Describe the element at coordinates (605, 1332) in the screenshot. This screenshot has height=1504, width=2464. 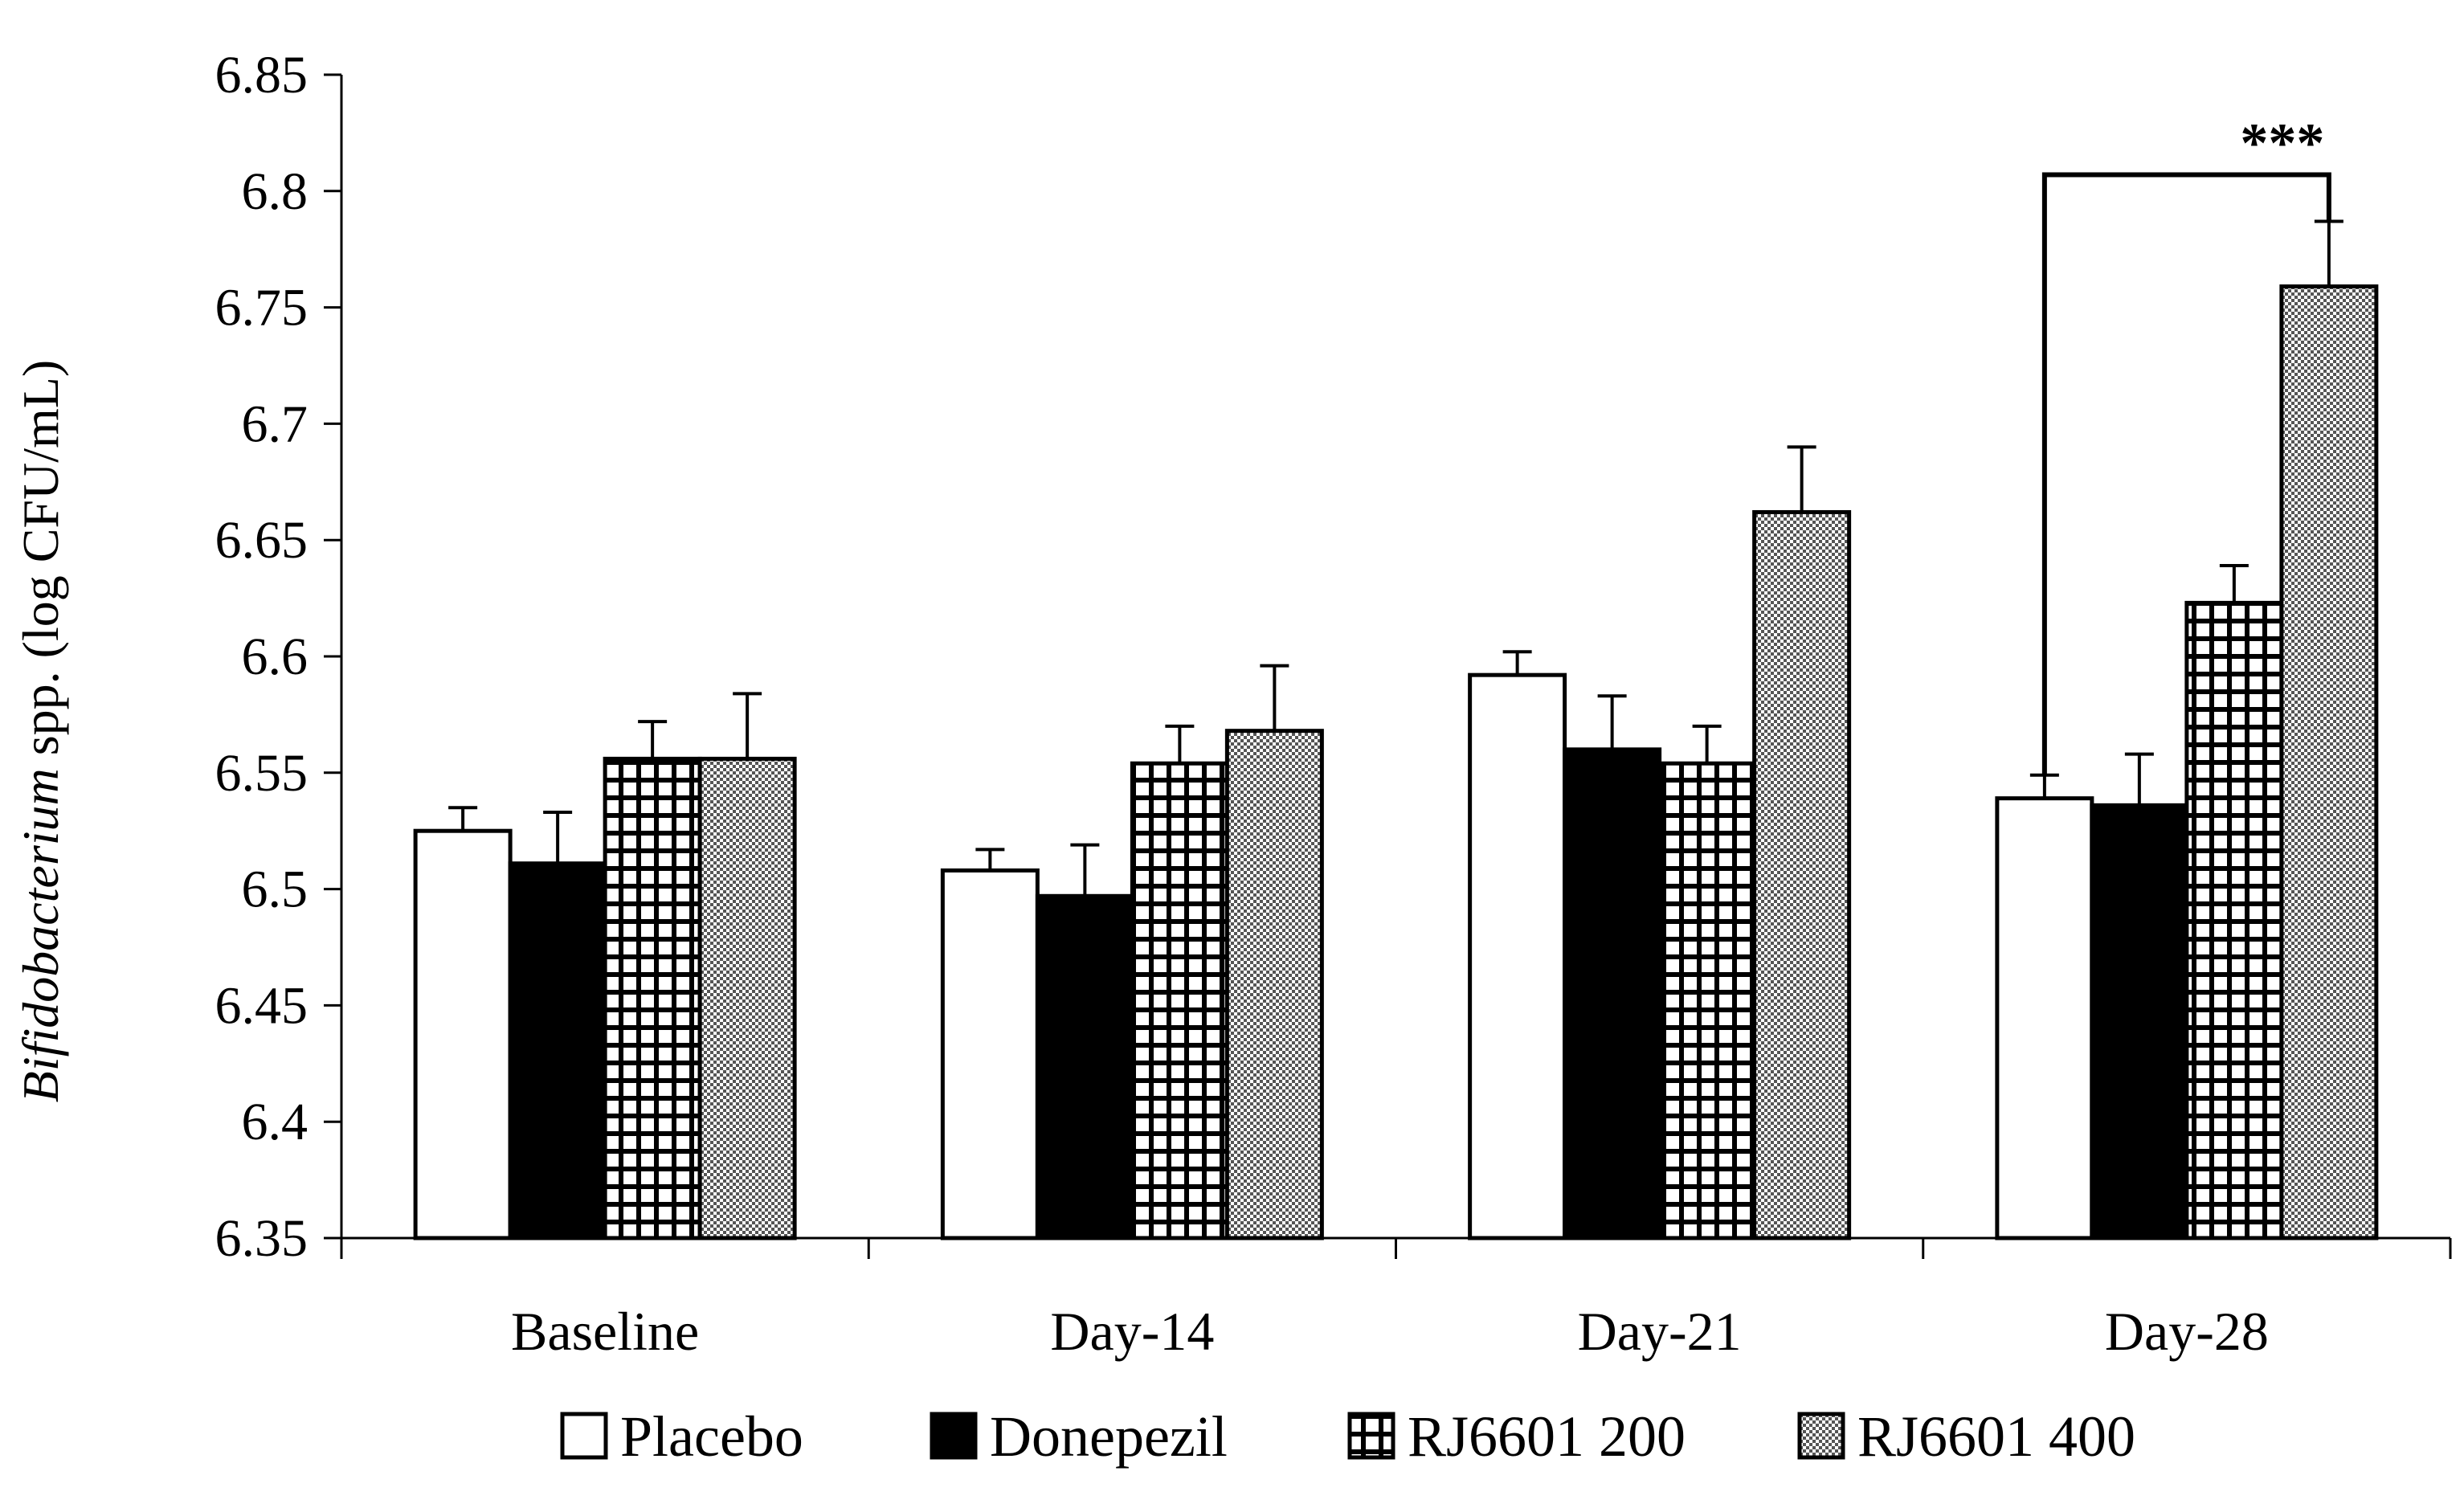
I see `x-category-label: Baseline` at that location.